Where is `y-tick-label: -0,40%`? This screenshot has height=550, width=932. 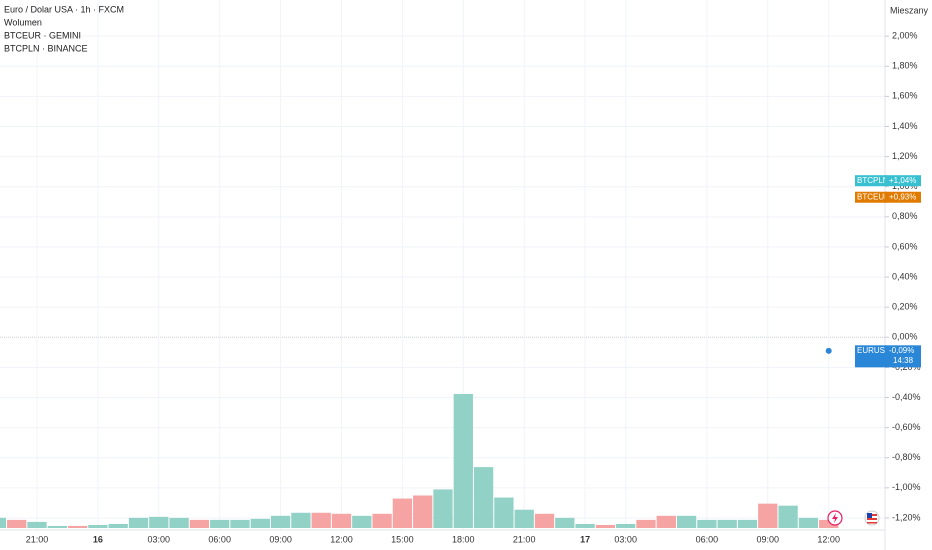
y-tick-label: -0,40% is located at coordinates (906, 397).